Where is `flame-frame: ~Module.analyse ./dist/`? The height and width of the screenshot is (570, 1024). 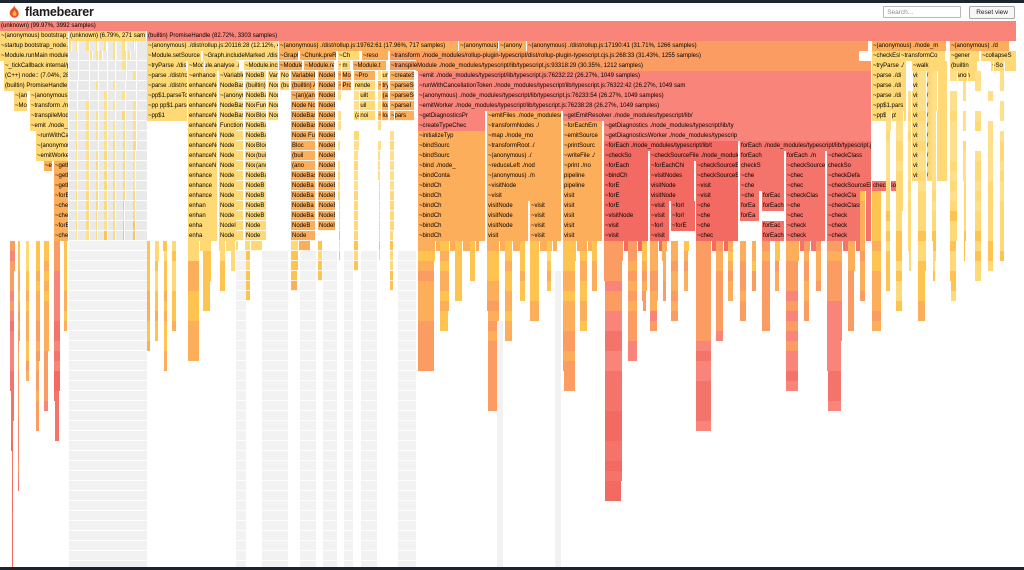
flame-frame: ~Module.analyse ./dist/ is located at coordinates (214, 66).